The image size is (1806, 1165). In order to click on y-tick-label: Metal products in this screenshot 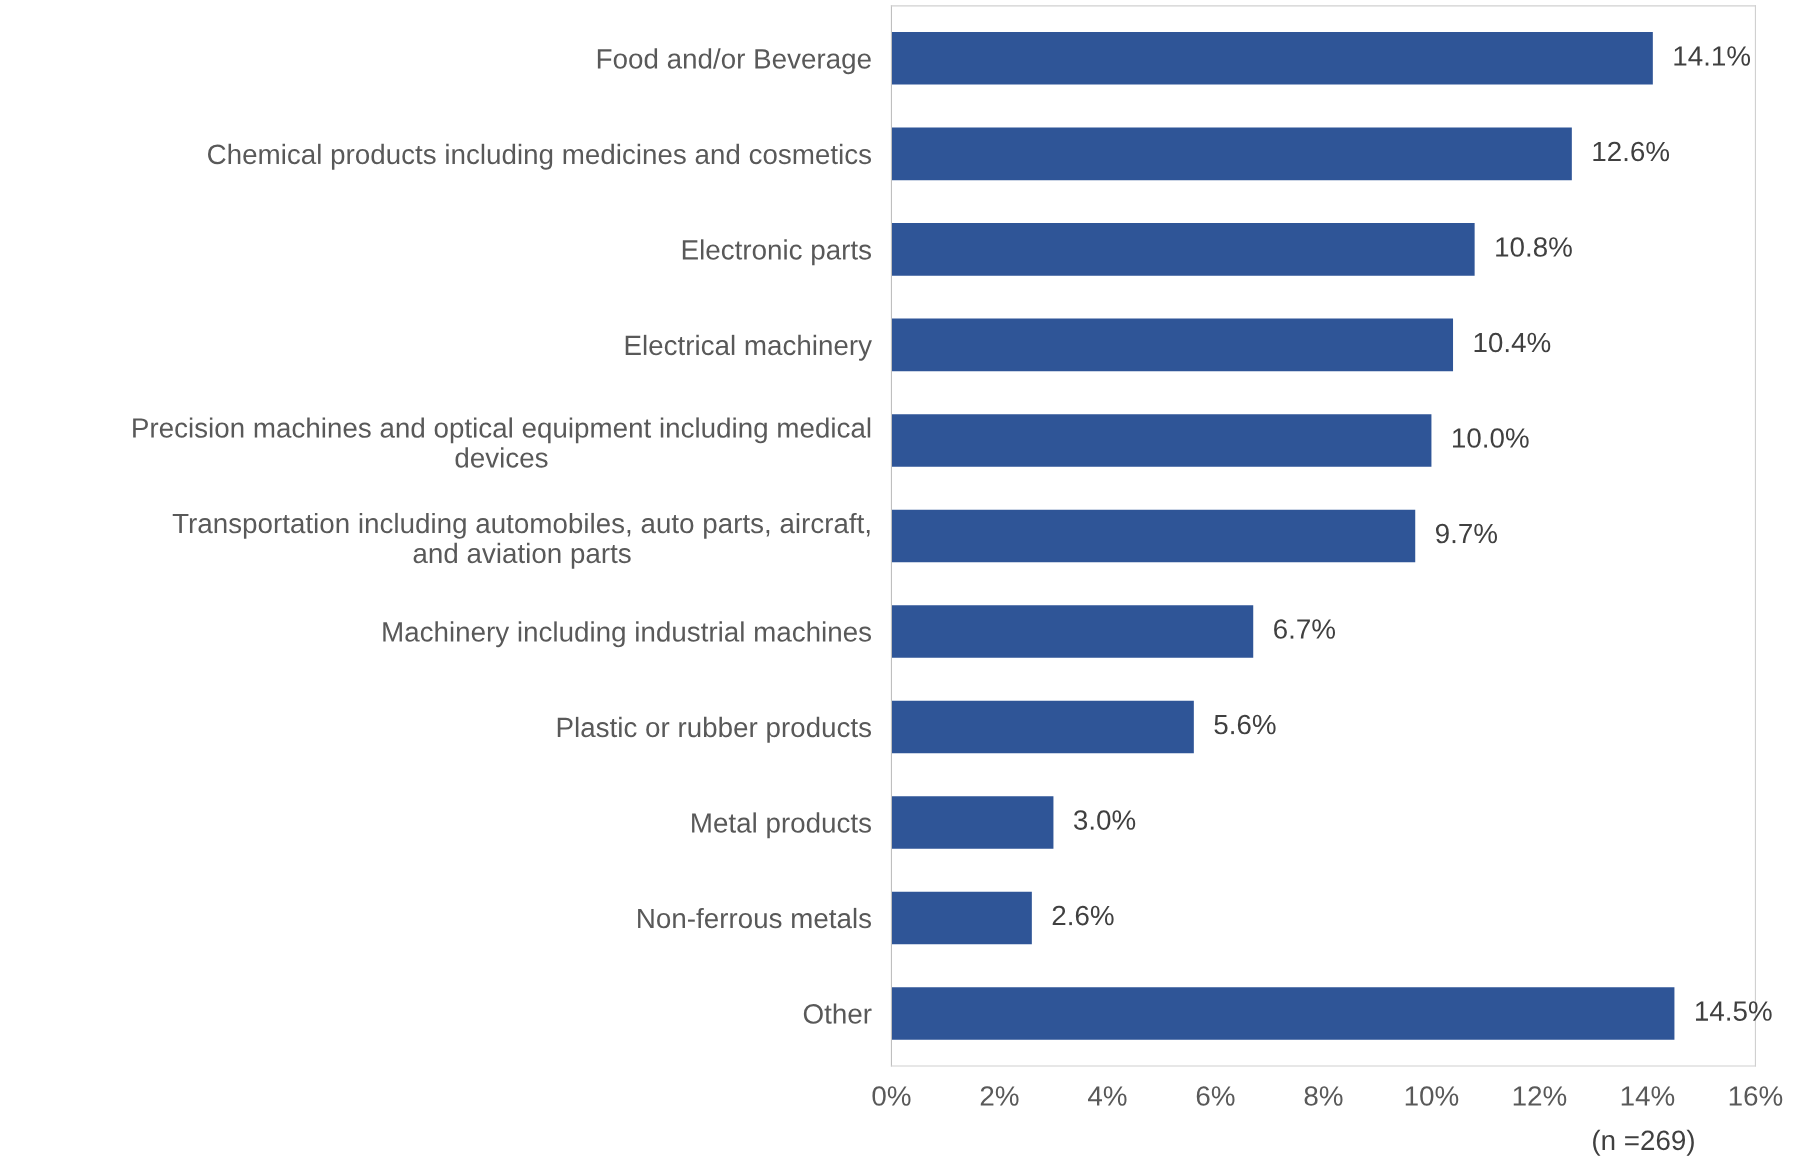, I will do `click(782, 825)`.